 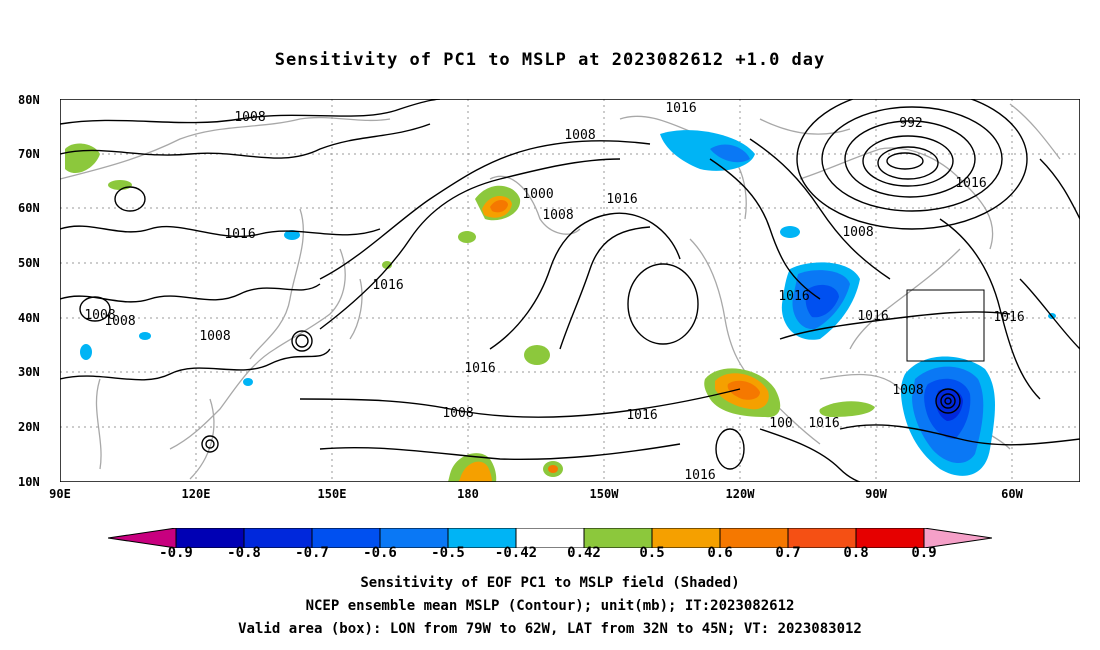 What do you see at coordinates (584, 553) in the screenshot?
I see `colorbar-label: 0.42` at bounding box center [584, 553].